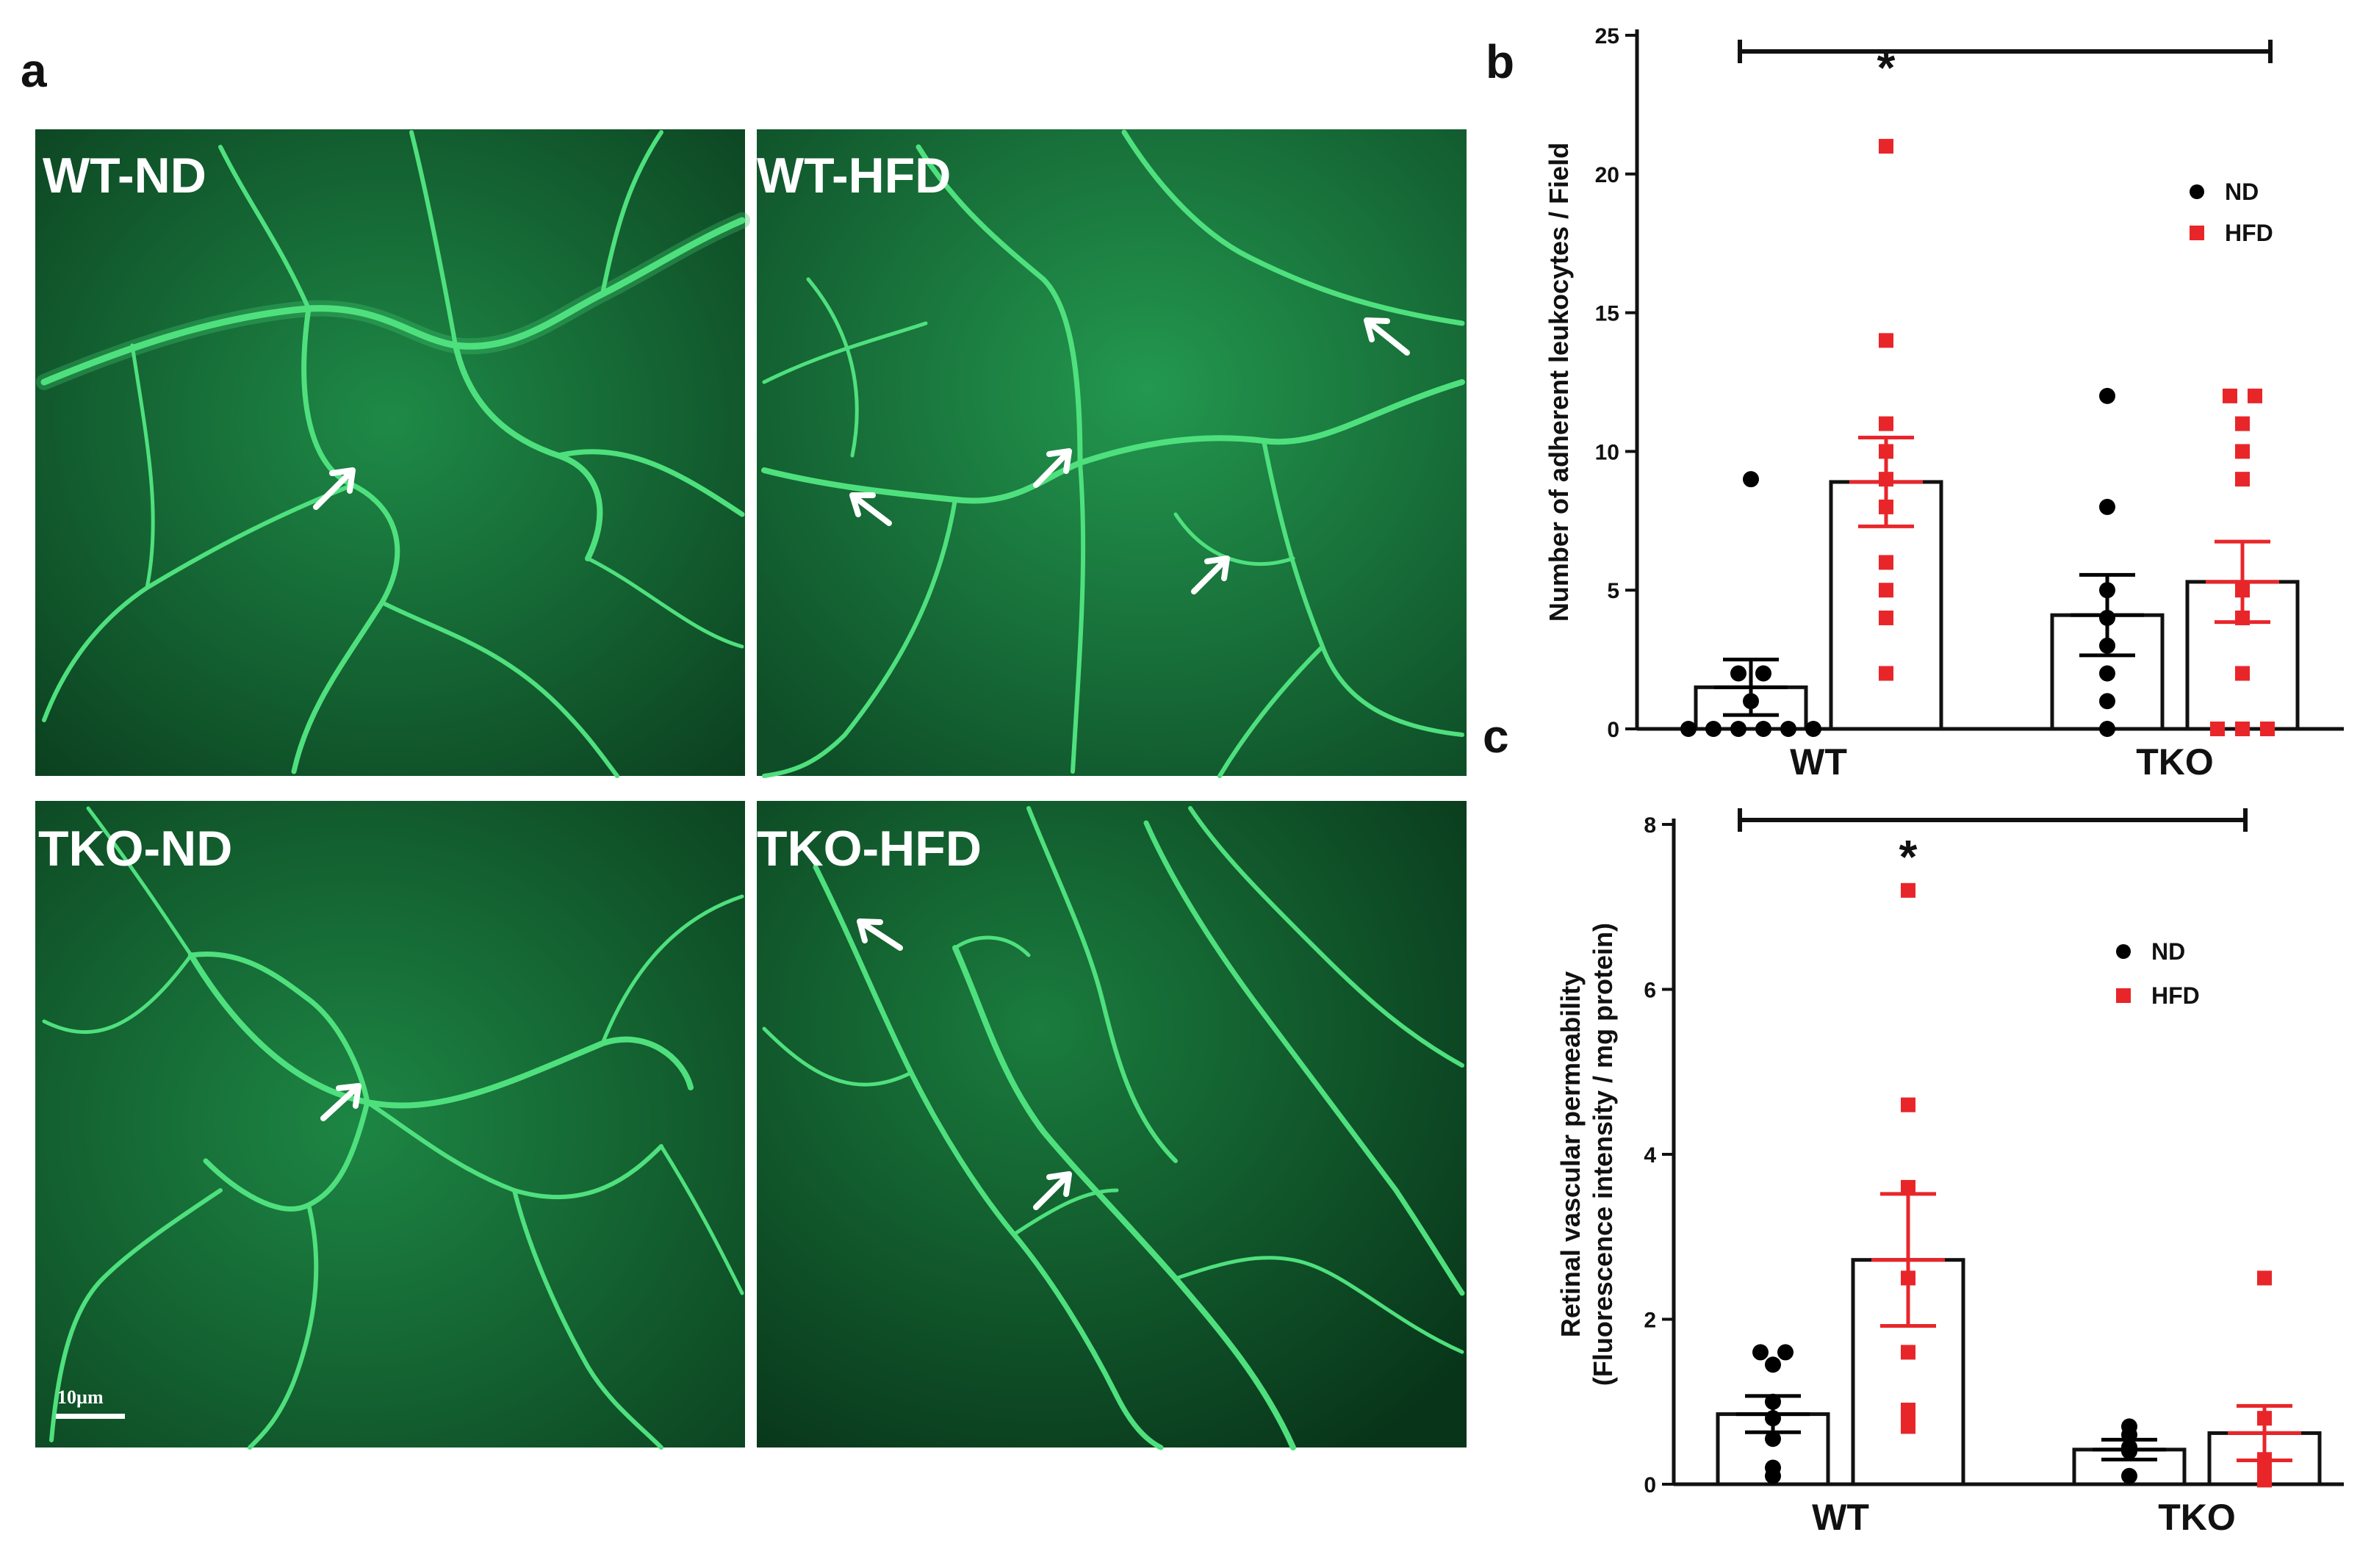 Image resolution: width=2360 pixels, height=1568 pixels. Describe the element at coordinates (1650, 826) in the screenshot. I see `y-tick-label: 8` at that location.